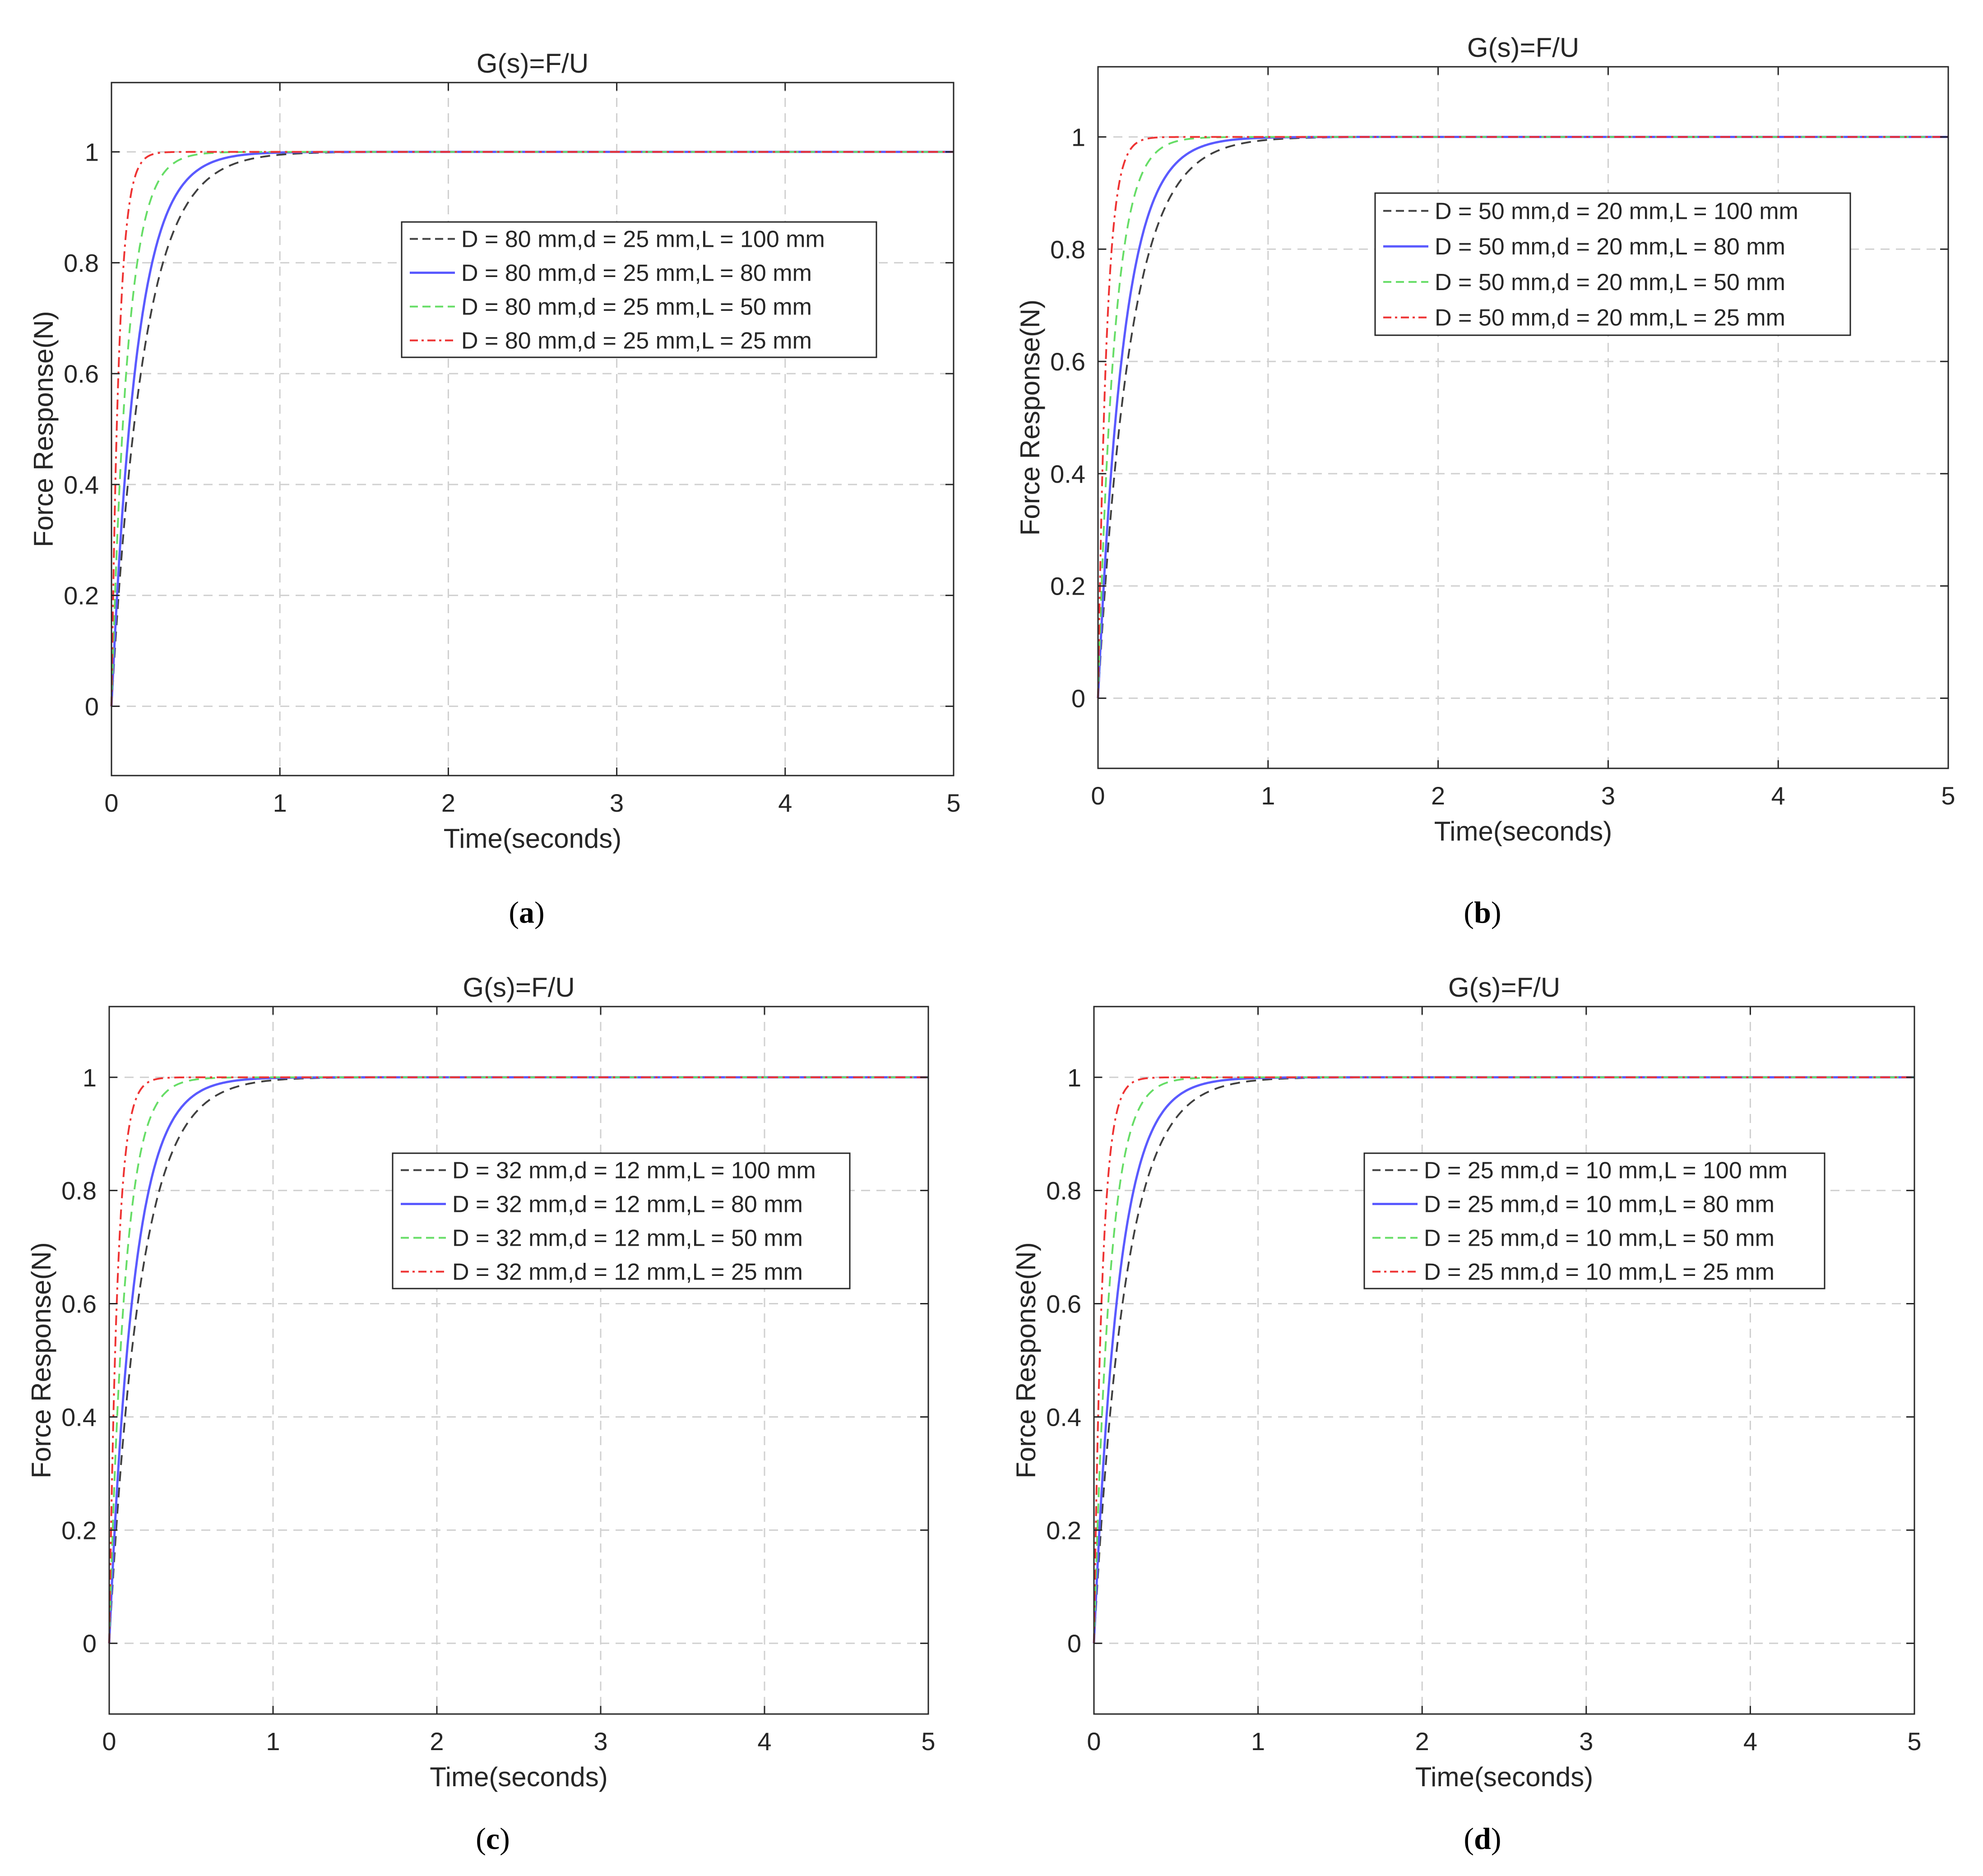 The height and width of the screenshot is (1876, 1983). I want to click on legend-label: D = 80 mm,d = 25 mm,L = 25 mm, so click(636, 341).